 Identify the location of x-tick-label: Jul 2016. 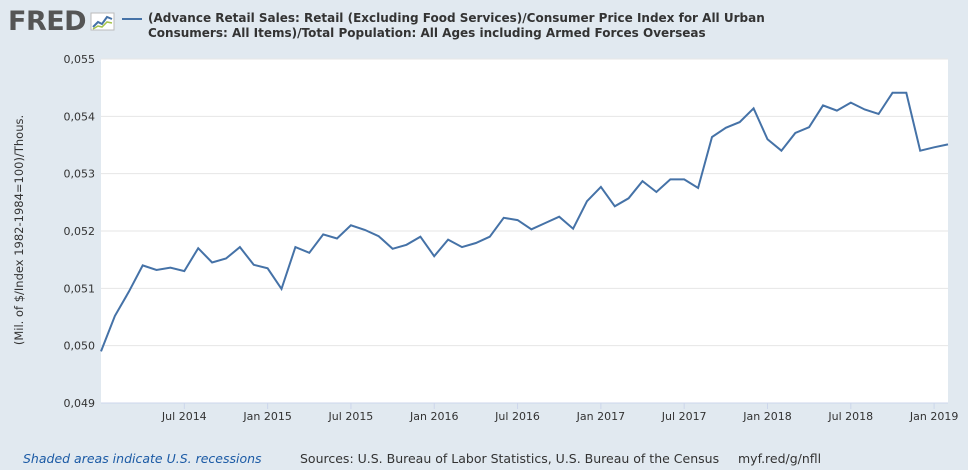
(517, 416).